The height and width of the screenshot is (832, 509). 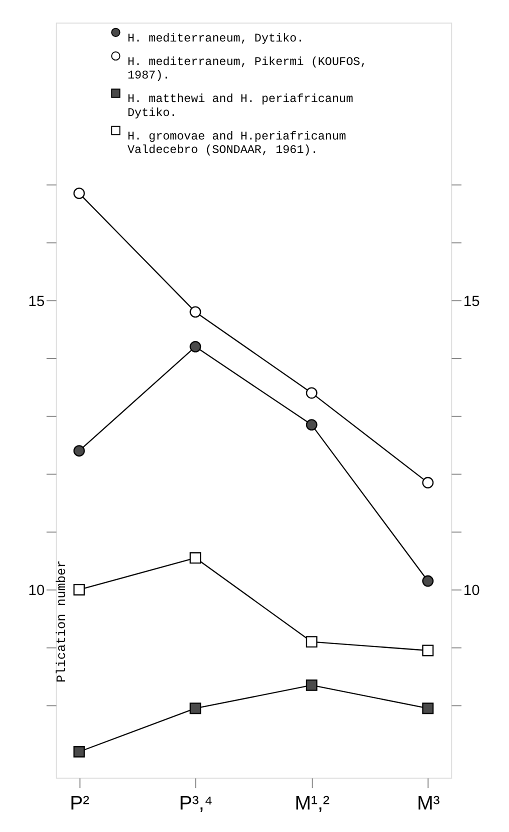 I want to click on y2-tick-label: 15, so click(x=471, y=302).